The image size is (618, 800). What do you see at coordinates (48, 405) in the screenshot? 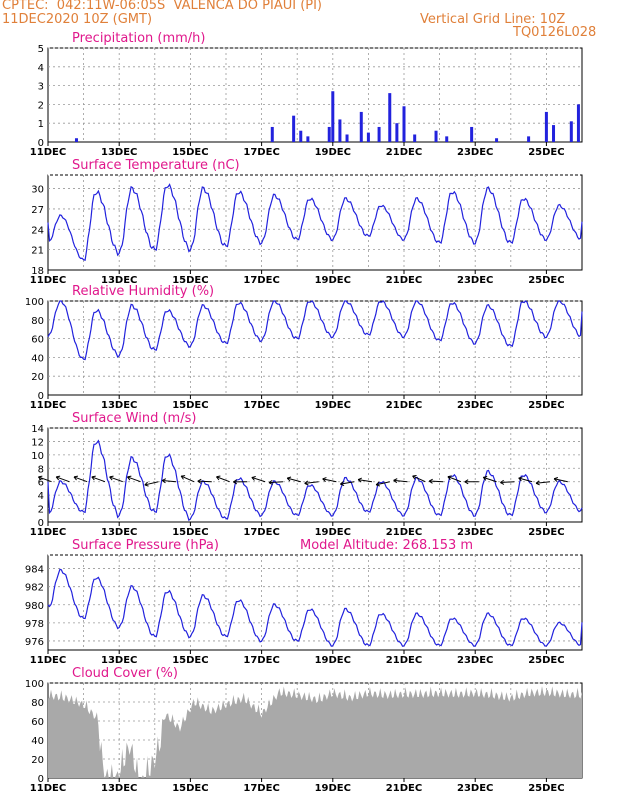
I see `rh-xtick-label: 11DEC` at bounding box center [48, 405].